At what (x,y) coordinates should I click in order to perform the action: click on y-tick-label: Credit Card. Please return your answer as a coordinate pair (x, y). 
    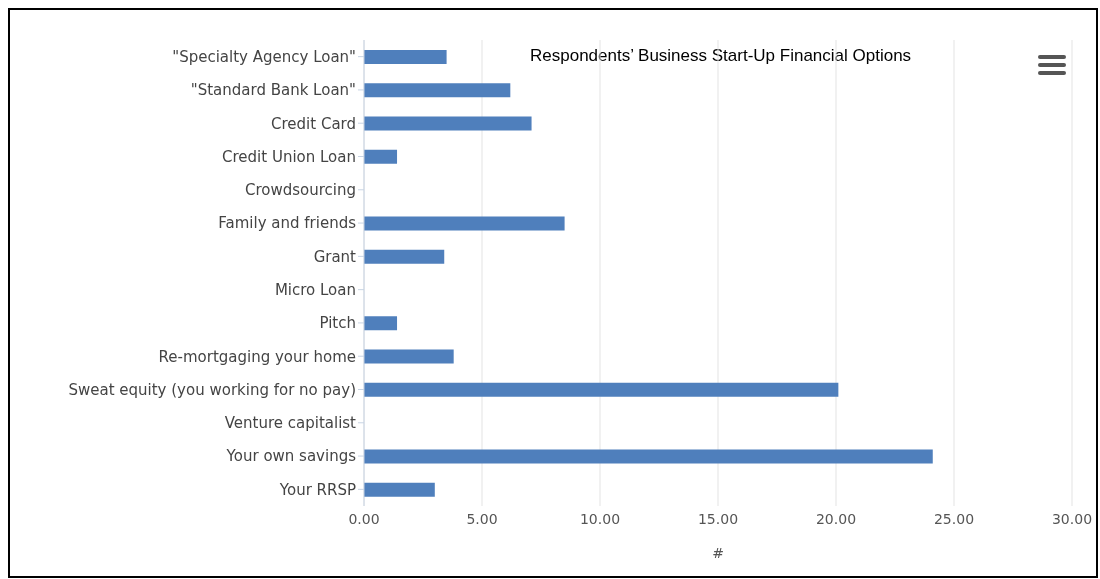
    Looking at the image, I should click on (313, 123).